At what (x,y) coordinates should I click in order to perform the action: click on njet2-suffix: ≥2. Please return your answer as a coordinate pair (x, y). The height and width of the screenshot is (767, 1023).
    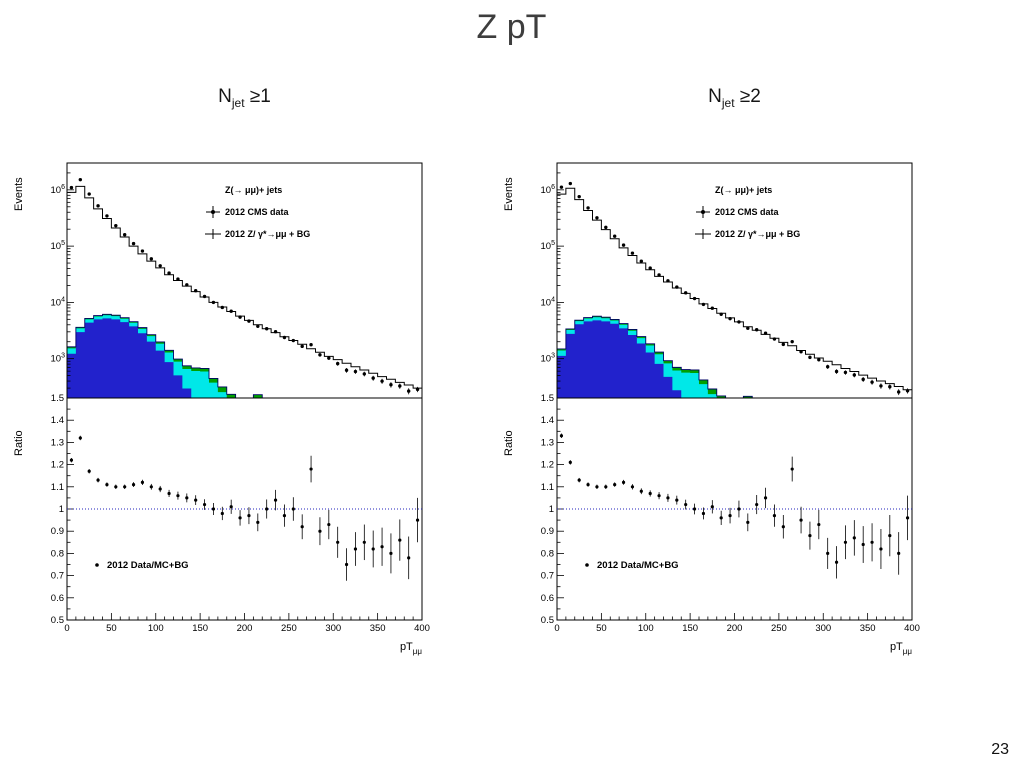
    Looking at the image, I should click on (747, 96).